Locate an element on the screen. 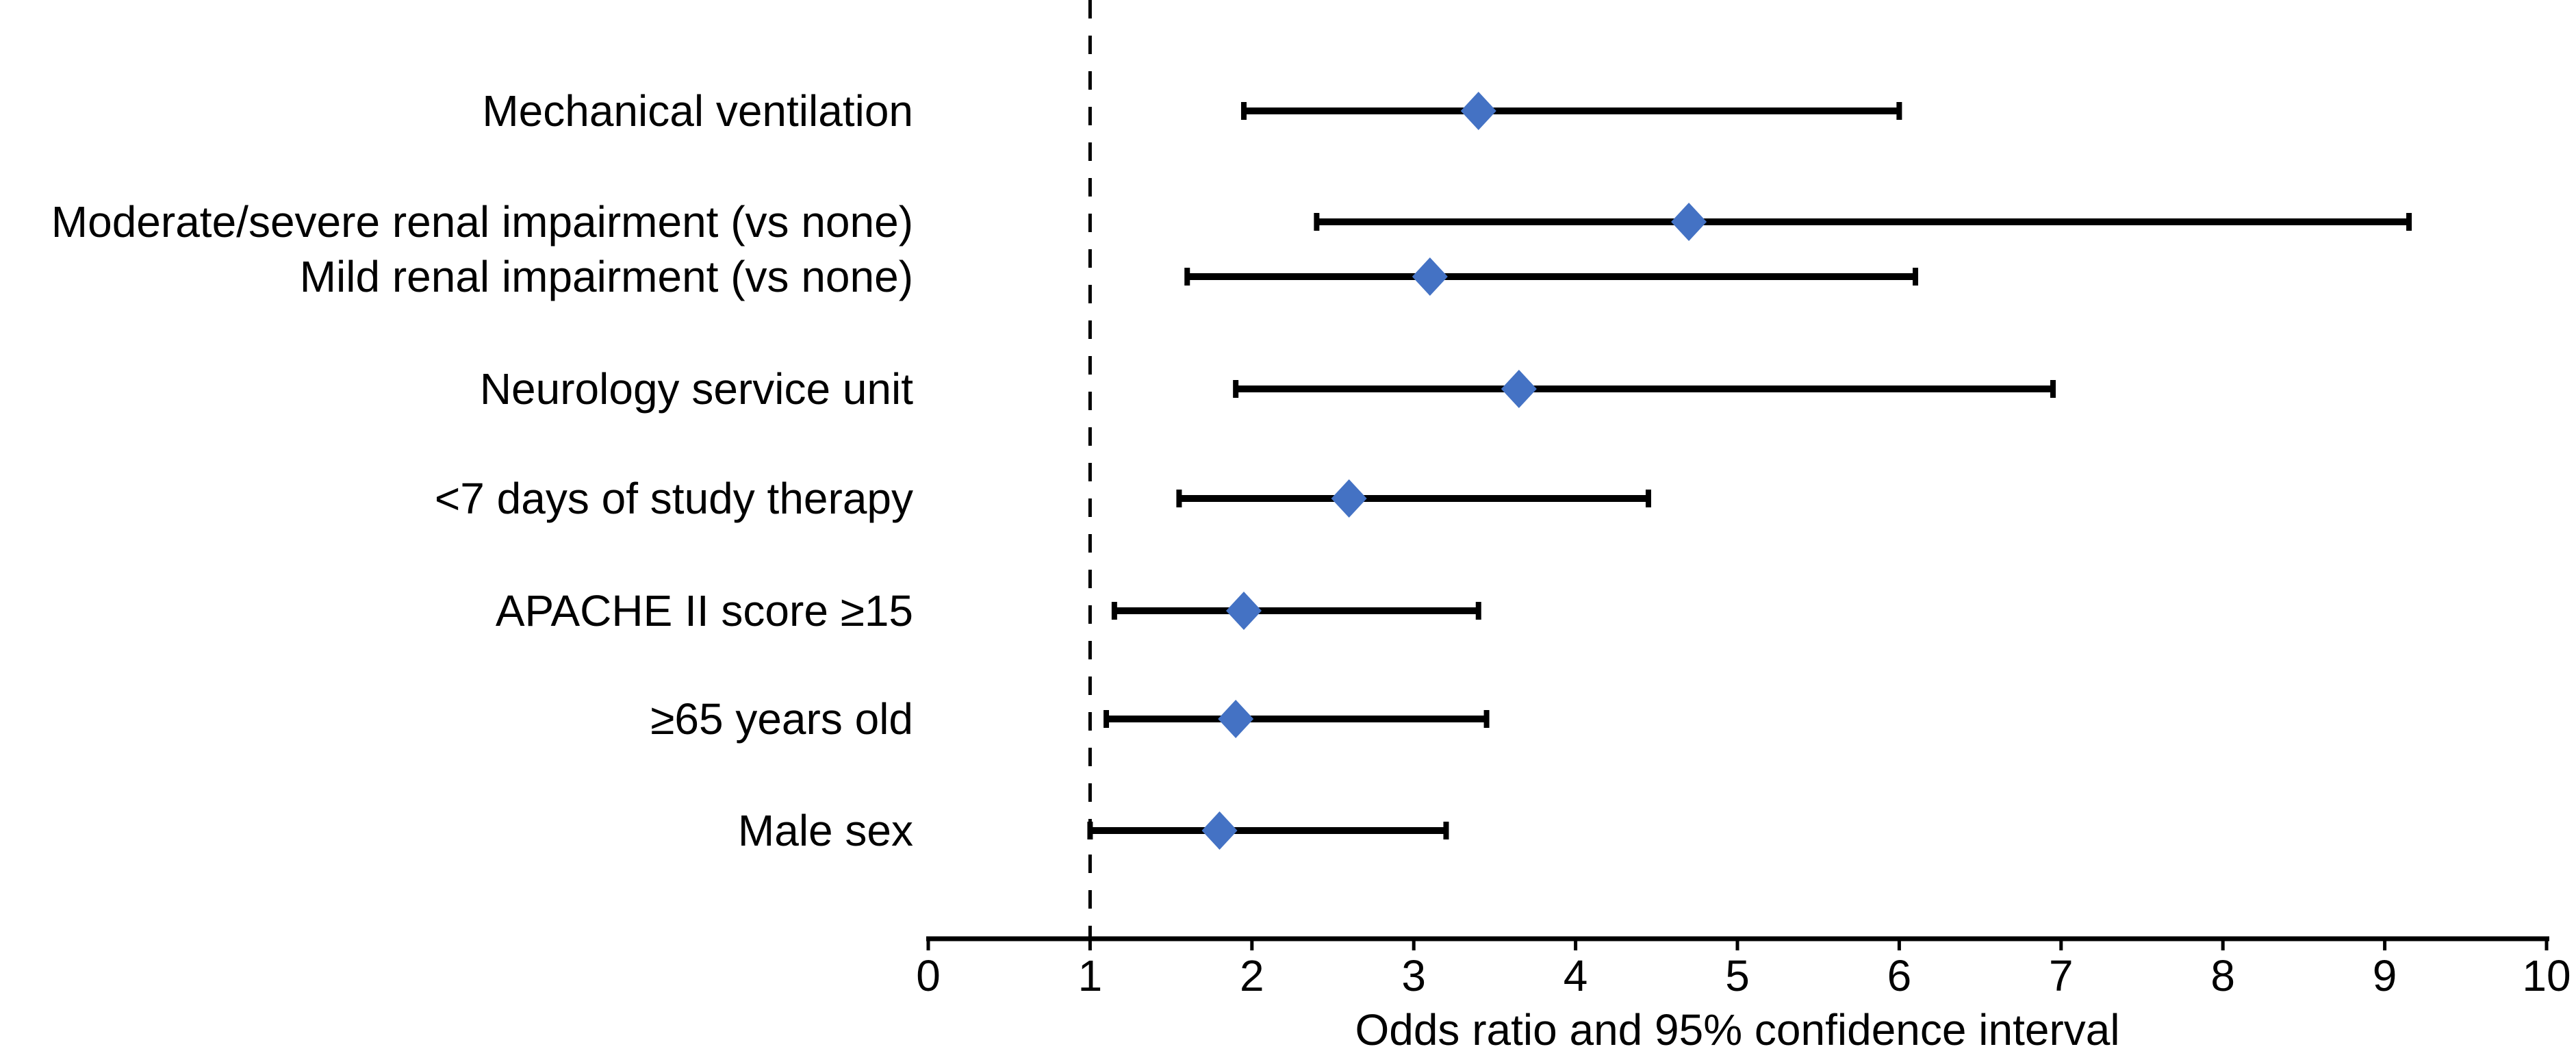 The width and height of the screenshot is (2576, 1062). forest-row: <7 days of study therapy is located at coordinates (1043, 498).